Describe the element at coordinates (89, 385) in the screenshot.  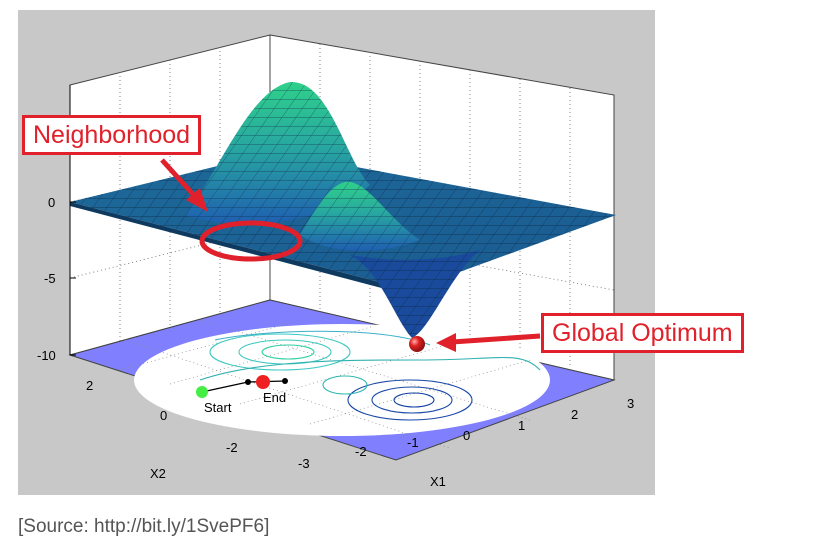
I see `x2-tick-0: 2` at that location.